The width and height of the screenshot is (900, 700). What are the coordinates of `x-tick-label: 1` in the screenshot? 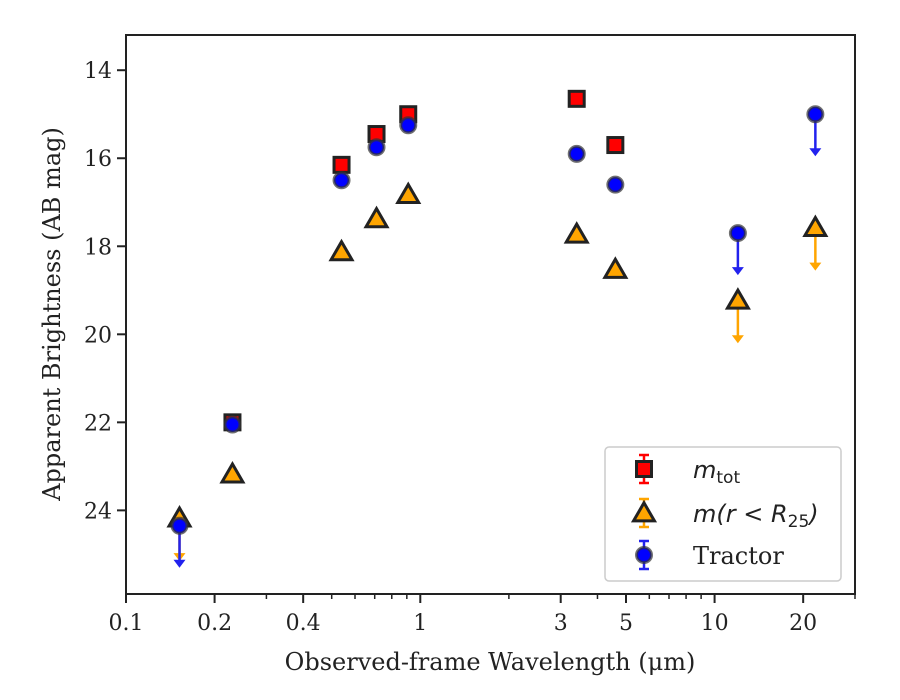 It's located at (420, 623).